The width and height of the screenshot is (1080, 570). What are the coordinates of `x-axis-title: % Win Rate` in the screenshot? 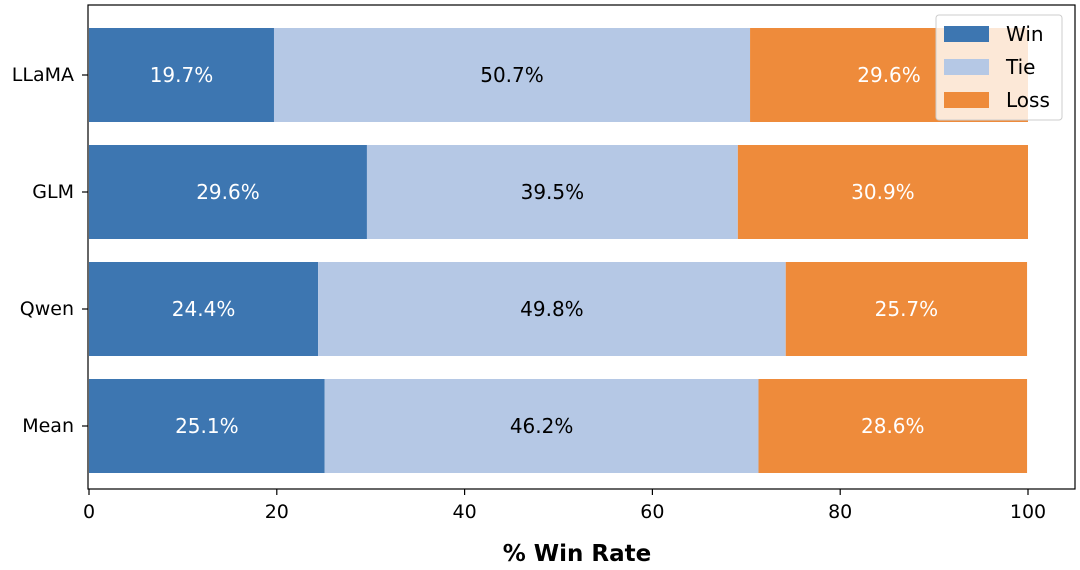 It's located at (577, 554).